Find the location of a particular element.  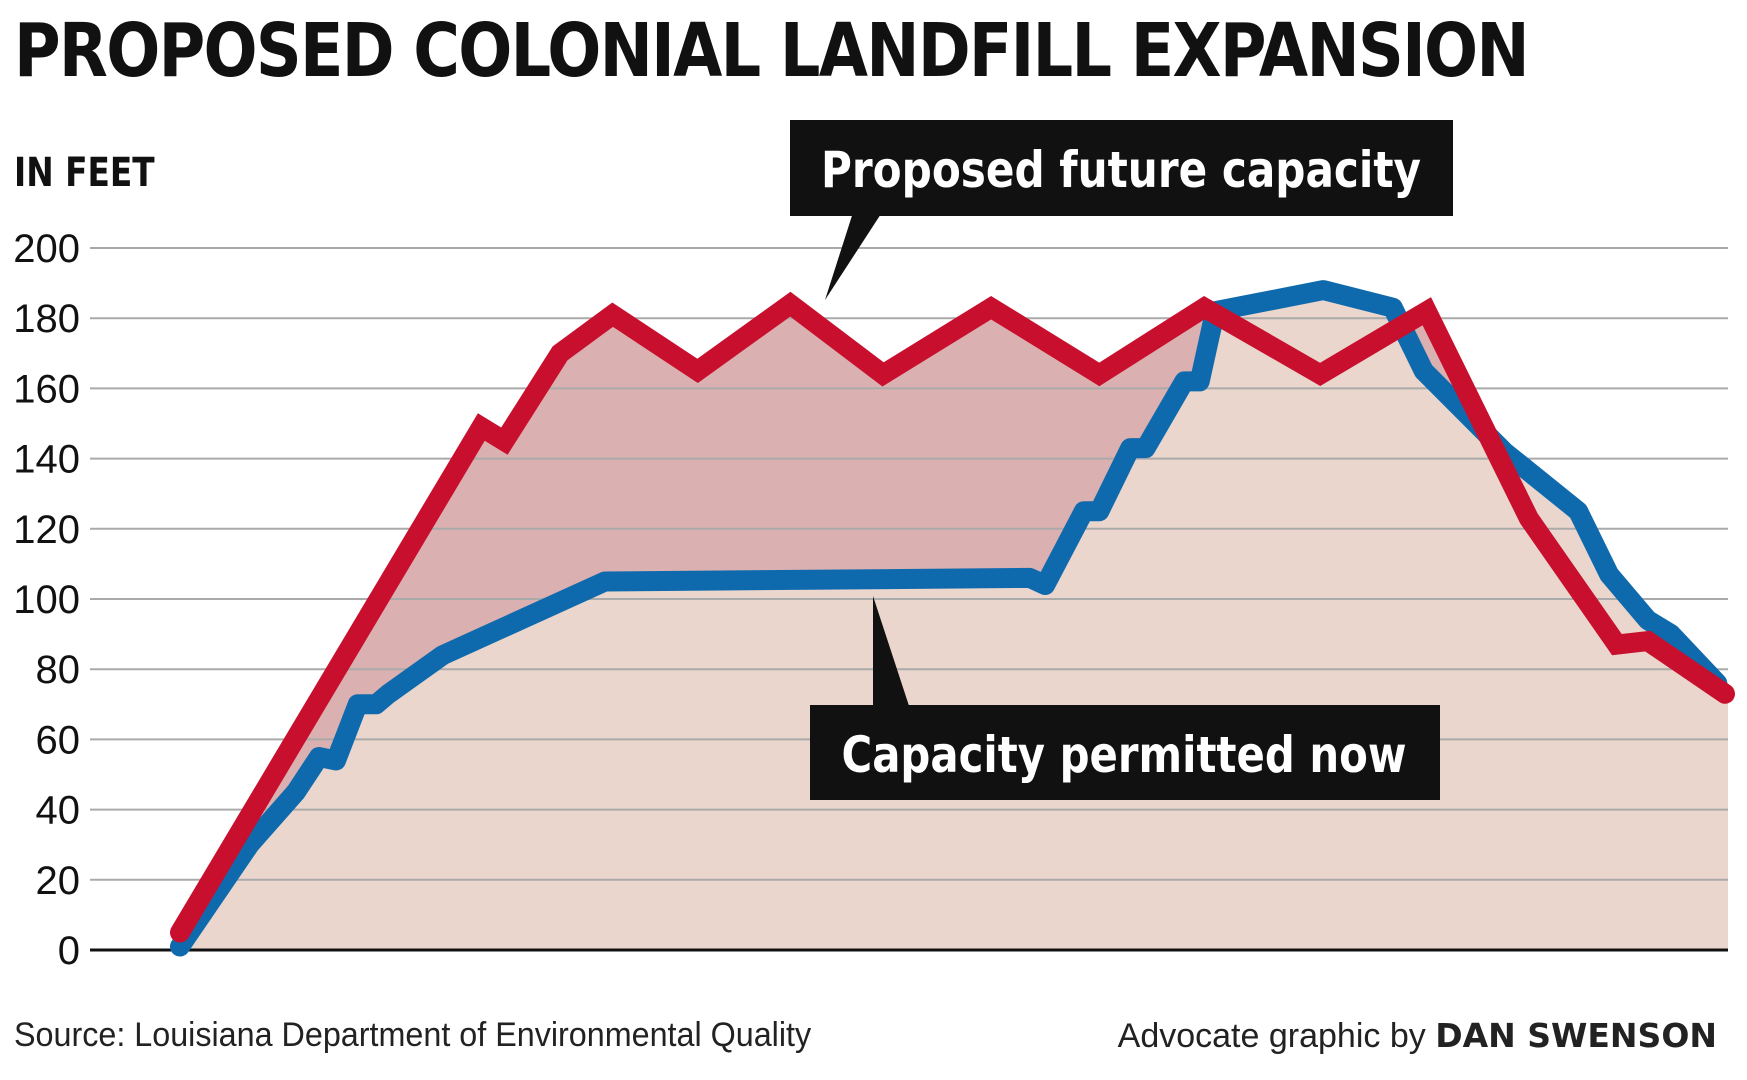

y-tick-label: 20 is located at coordinates (58, 881).